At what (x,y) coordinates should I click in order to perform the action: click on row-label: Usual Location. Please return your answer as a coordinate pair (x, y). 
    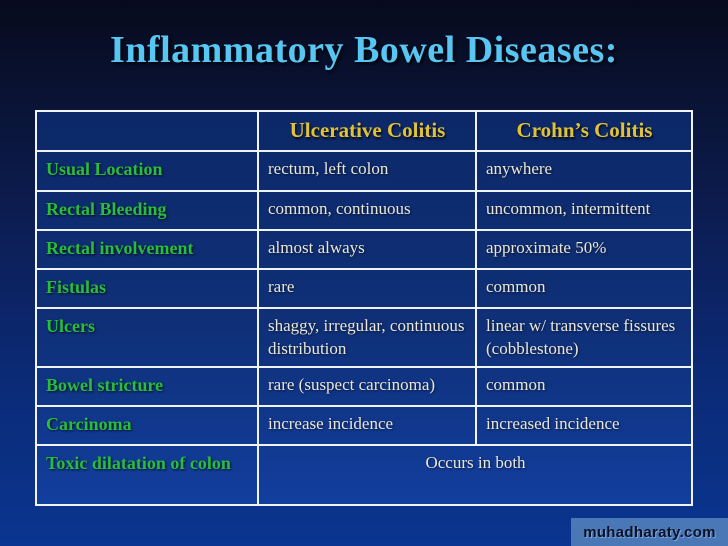
    Looking at the image, I should click on (147, 171).